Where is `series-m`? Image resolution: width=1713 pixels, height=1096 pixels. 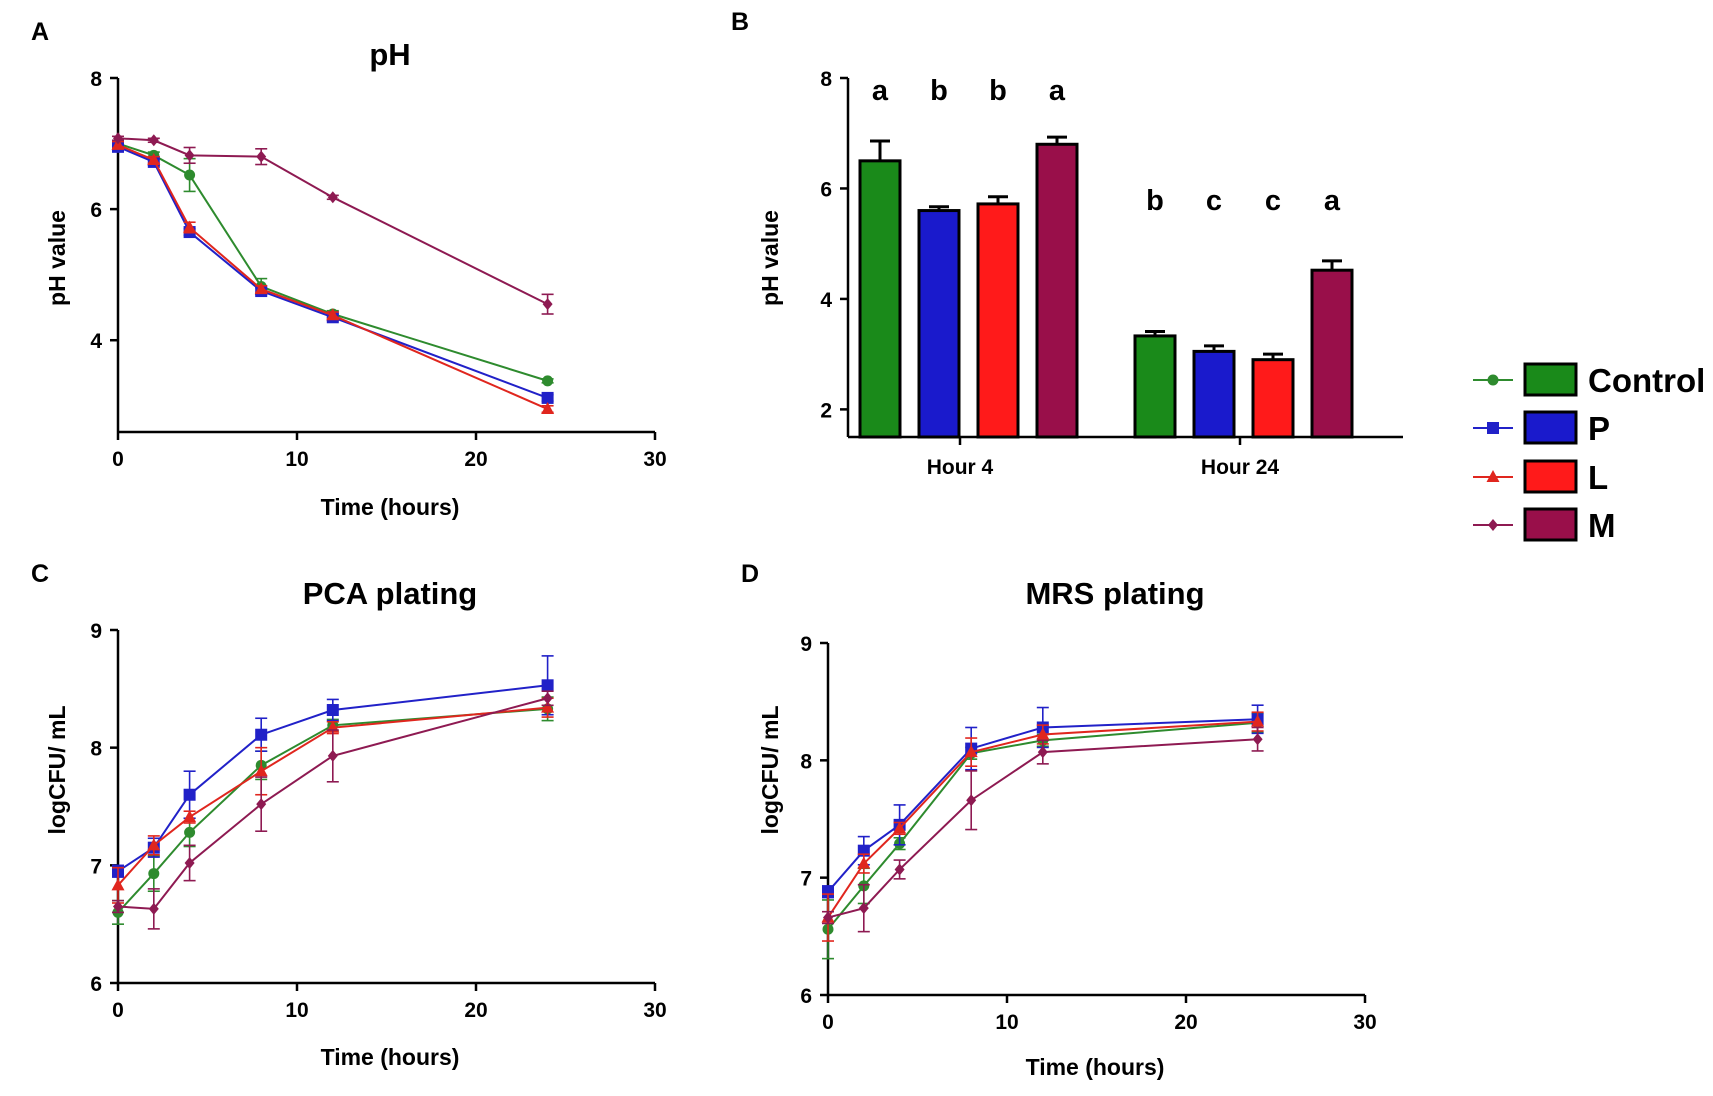
series-m is located at coordinates (333, 223).